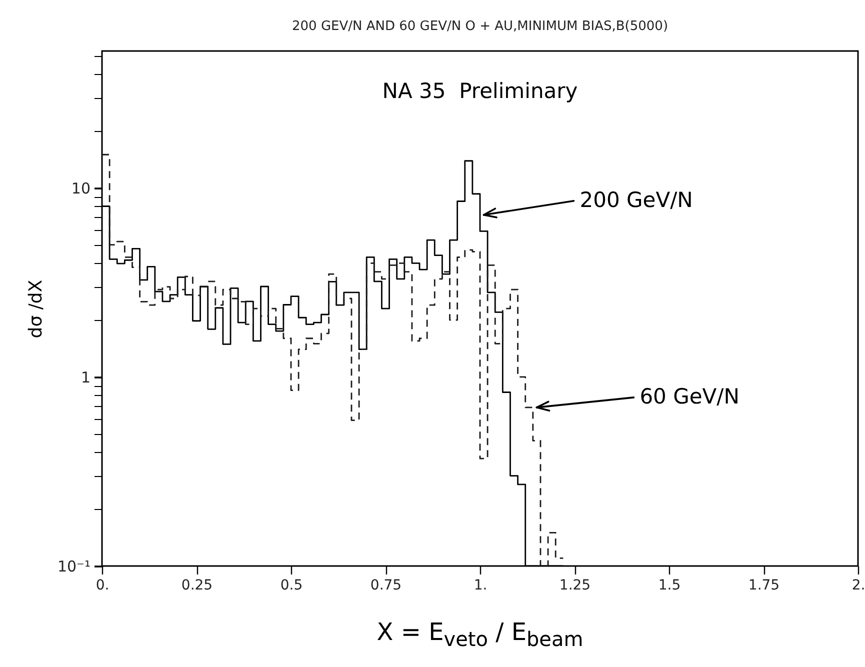  What do you see at coordinates (386, 586) in the screenshot?
I see `x-tick-label: 0.75` at bounding box center [386, 586].